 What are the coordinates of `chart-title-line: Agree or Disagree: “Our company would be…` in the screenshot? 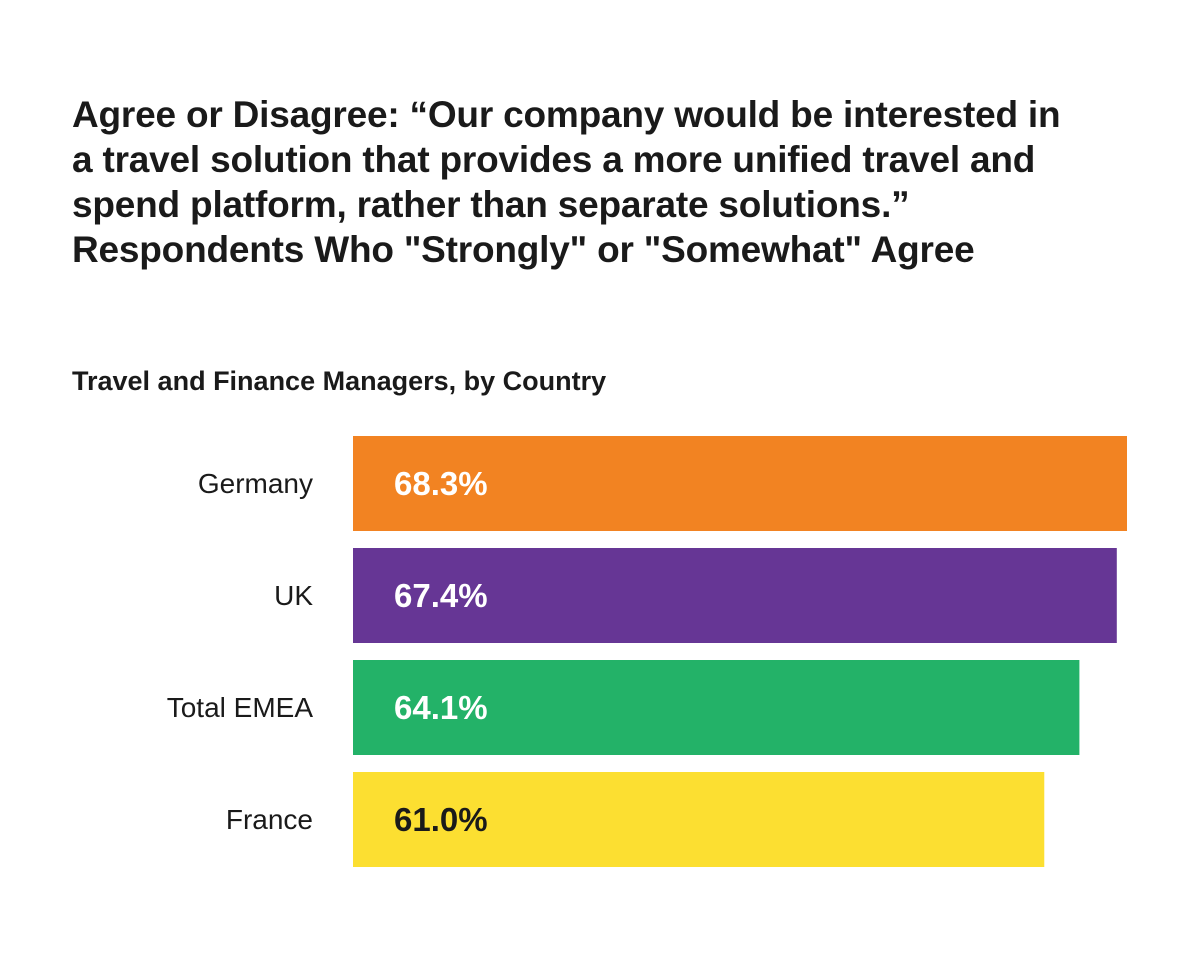 It's located at (566, 114).